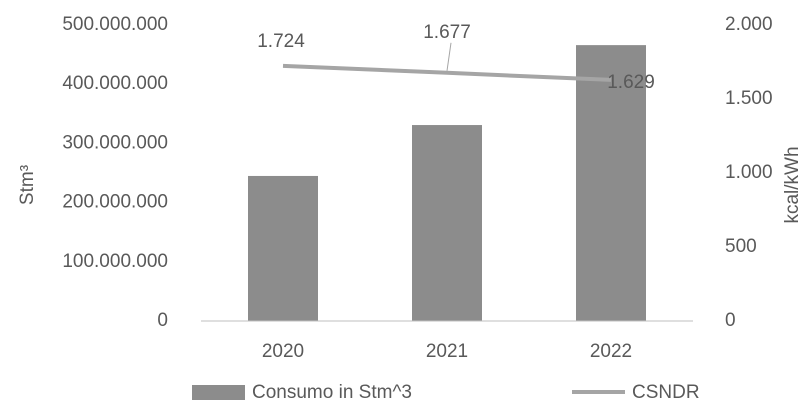 This screenshot has width=809, height=403. I want to click on x-tick-label: 2021, so click(447, 351).